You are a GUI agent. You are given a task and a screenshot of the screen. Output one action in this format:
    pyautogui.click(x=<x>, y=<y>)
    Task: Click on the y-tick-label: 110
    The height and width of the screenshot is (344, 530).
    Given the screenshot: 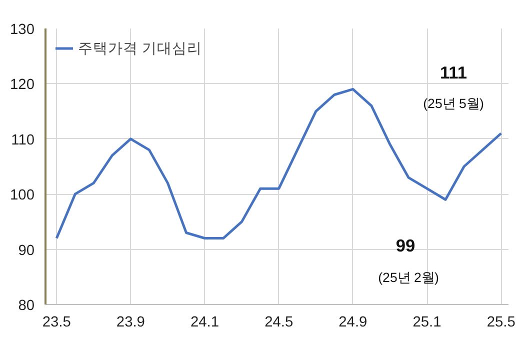 What is the action you would take?
    pyautogui.click(x=23, y=140)
    